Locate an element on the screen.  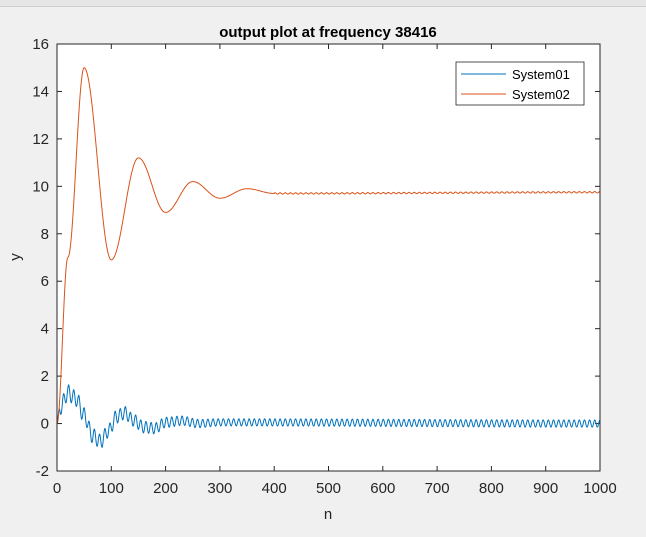
legend-box is located at coordinates (520, 83).